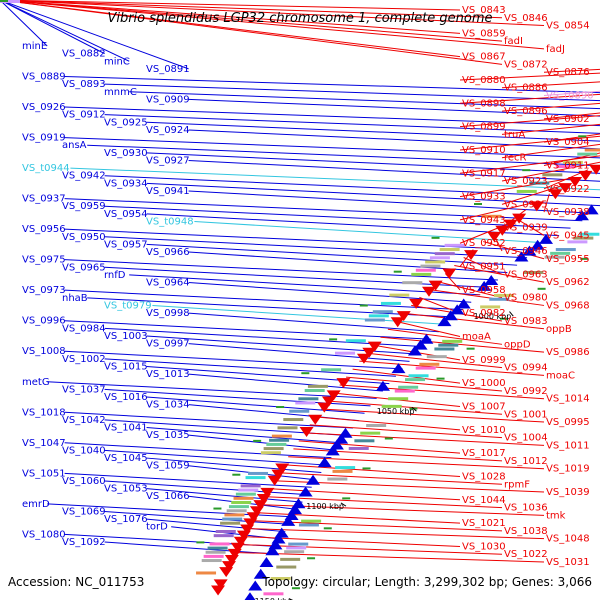 The width and height of the screenshot is (600, 600). Describe the element at coordinates (170, 222) in the screenshot. I see `gene-label: VS_t0948` at that location.